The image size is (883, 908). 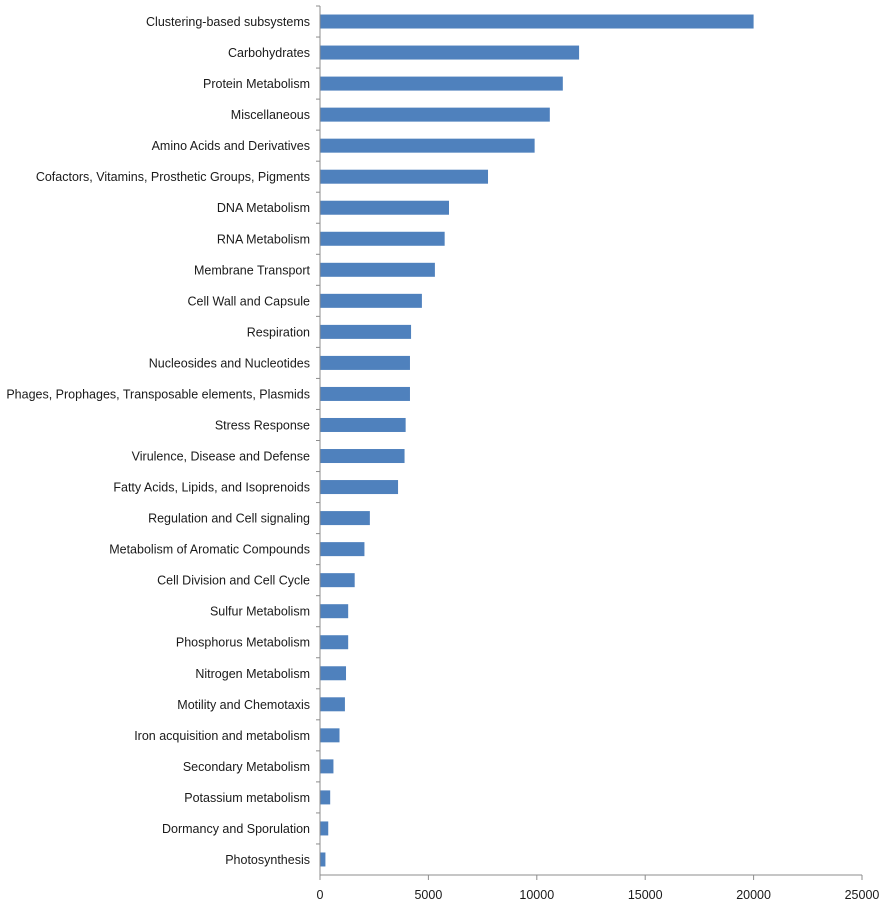 I want to click on category-label: Amino Acids and Derivatives, so click(x=231, y=146).